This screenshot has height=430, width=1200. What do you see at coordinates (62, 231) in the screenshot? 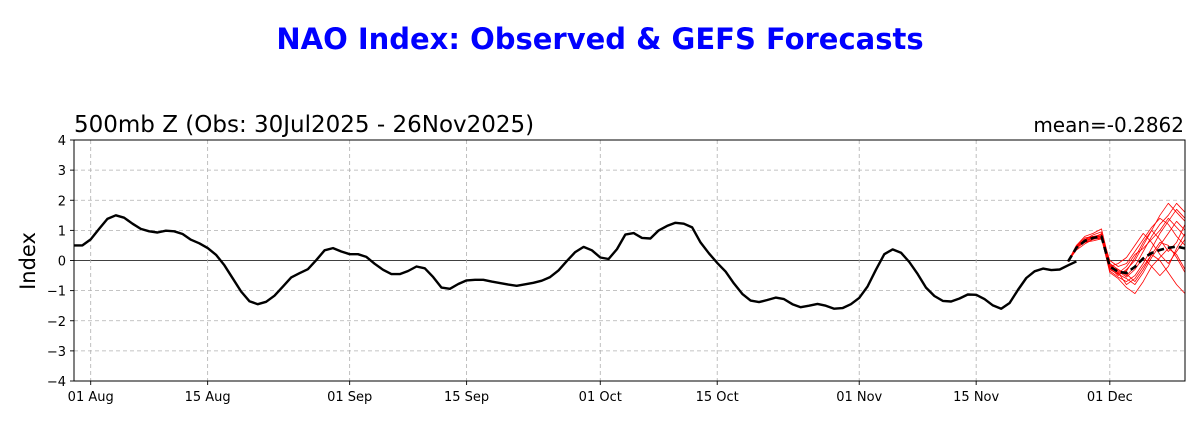
I see `y-tick-label: 1` at bounding box center [62, 231].